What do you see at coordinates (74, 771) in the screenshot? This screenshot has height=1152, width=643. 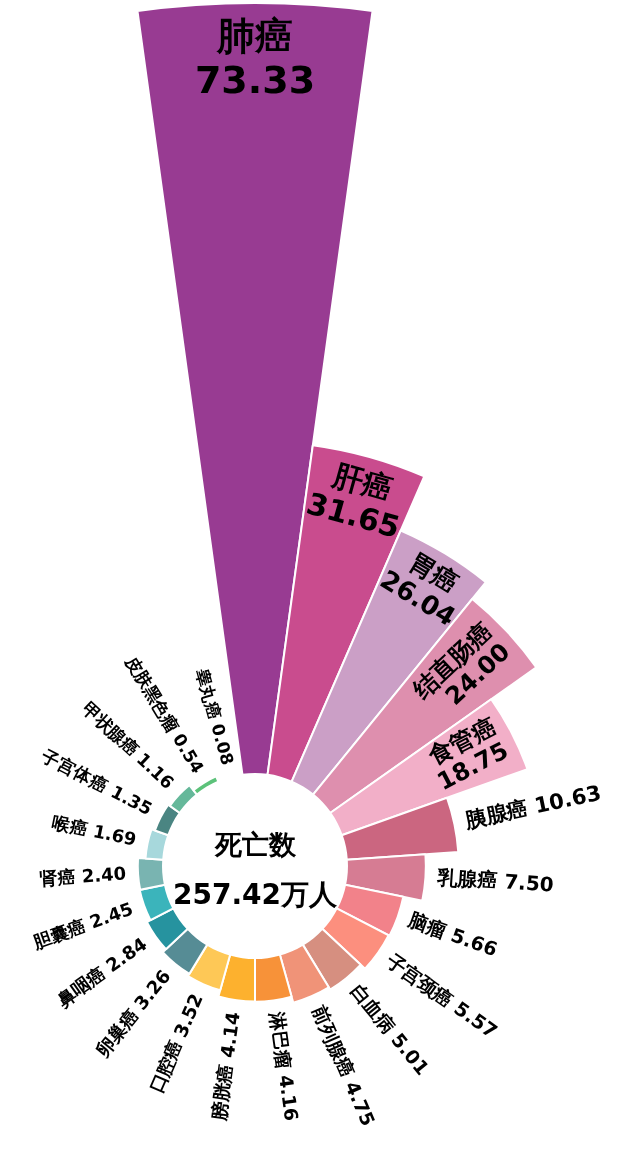 I see `category-label: 子宫体癌` at bounding box center [74, 771].